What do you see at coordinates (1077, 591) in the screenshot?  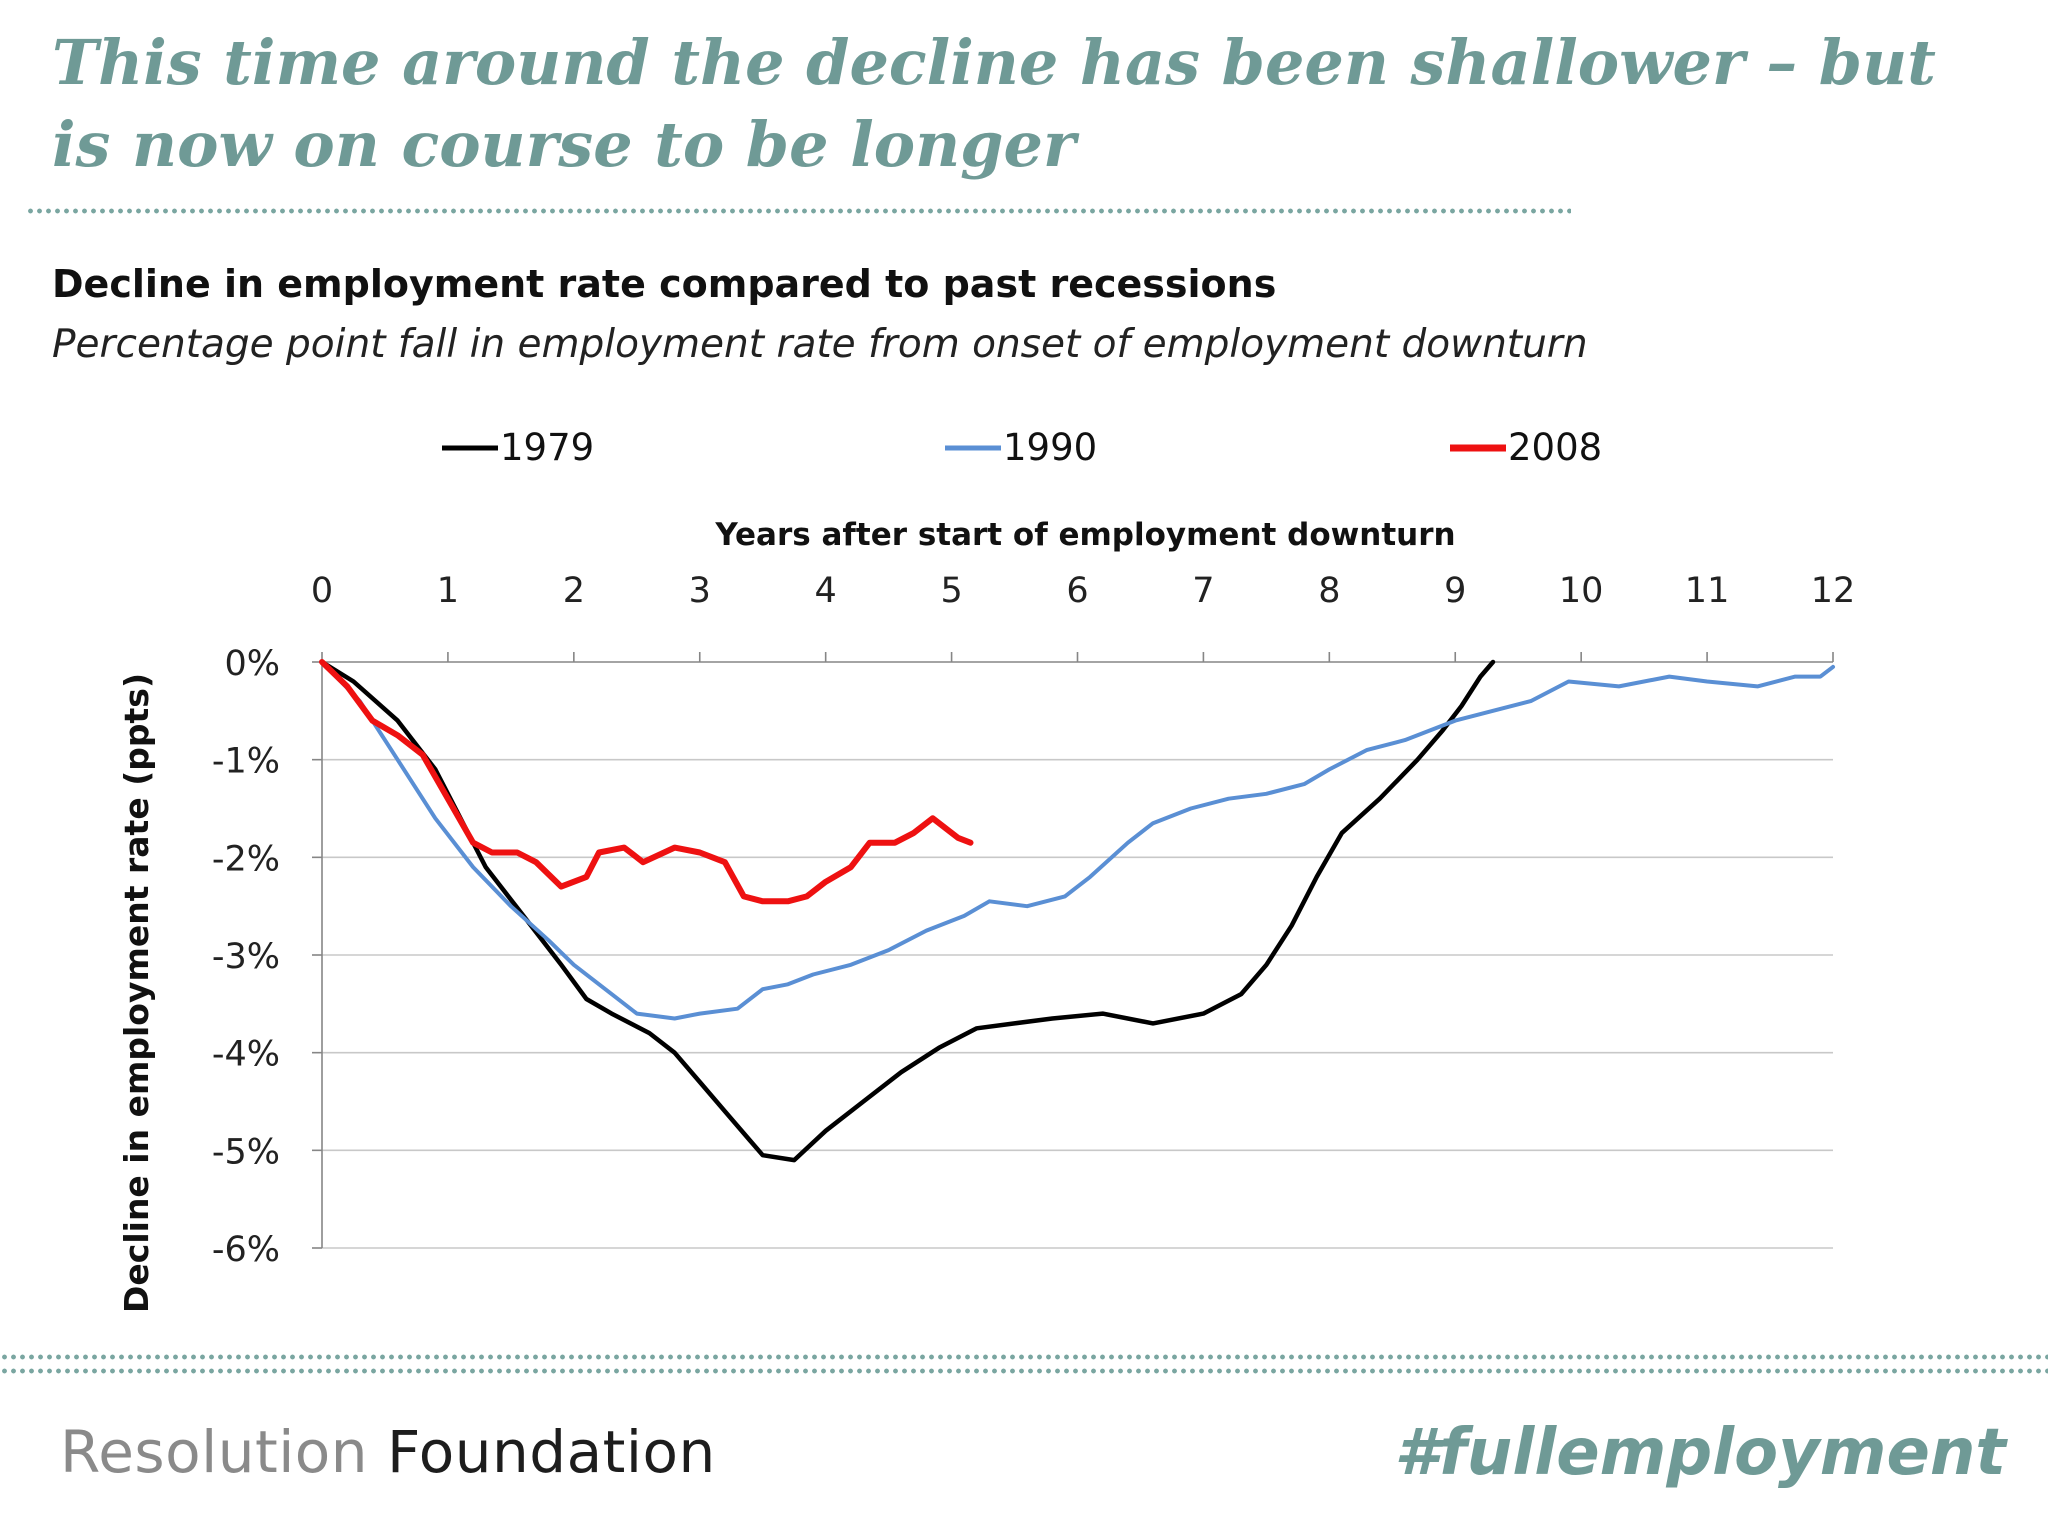 I see `x-tick-label: 6` at bounding box center [1077, 591].